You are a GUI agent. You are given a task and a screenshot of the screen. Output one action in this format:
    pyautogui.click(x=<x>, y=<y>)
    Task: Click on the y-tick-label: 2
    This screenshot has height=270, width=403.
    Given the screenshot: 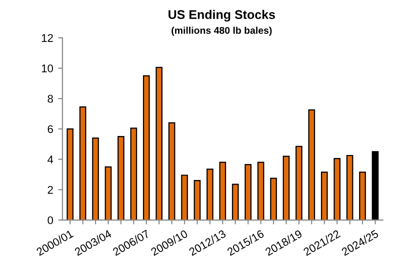 What is the action you would take?
    pyautogui.click(x=50, y=190)
    